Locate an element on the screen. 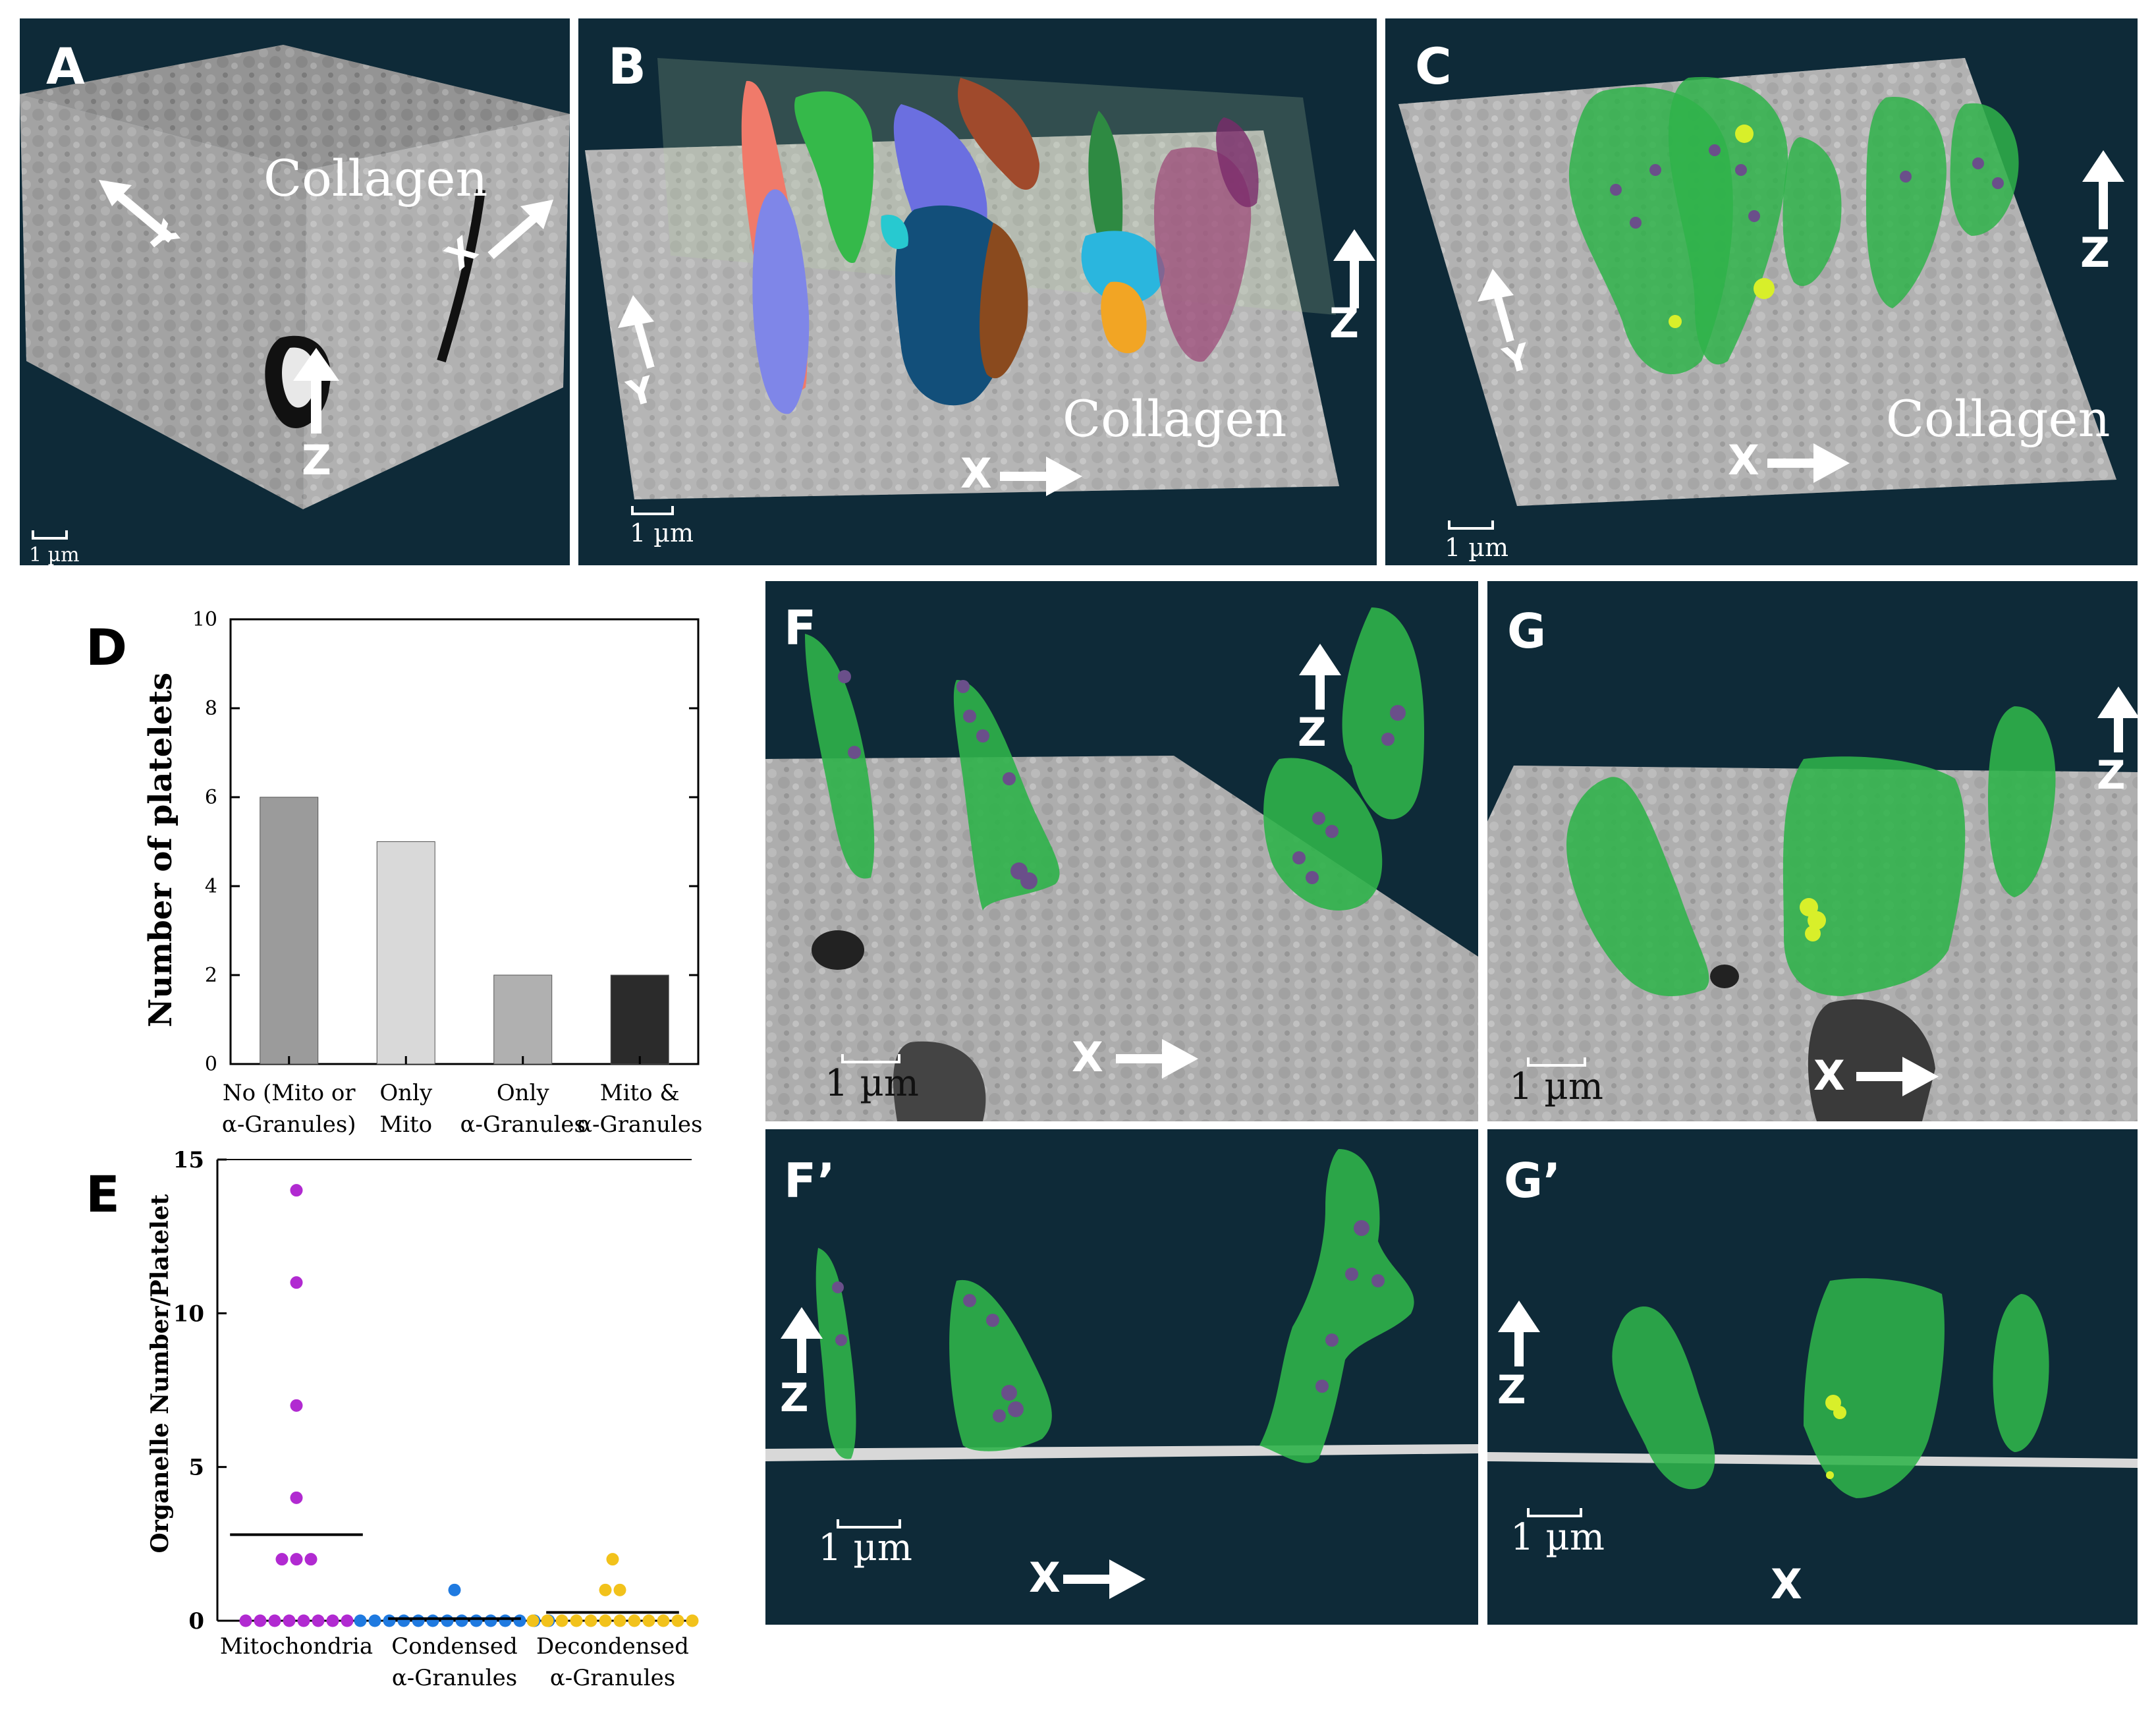 The image size is (2156, 1711). panel-f-arrow-z is located at coordinates (1320, 677).